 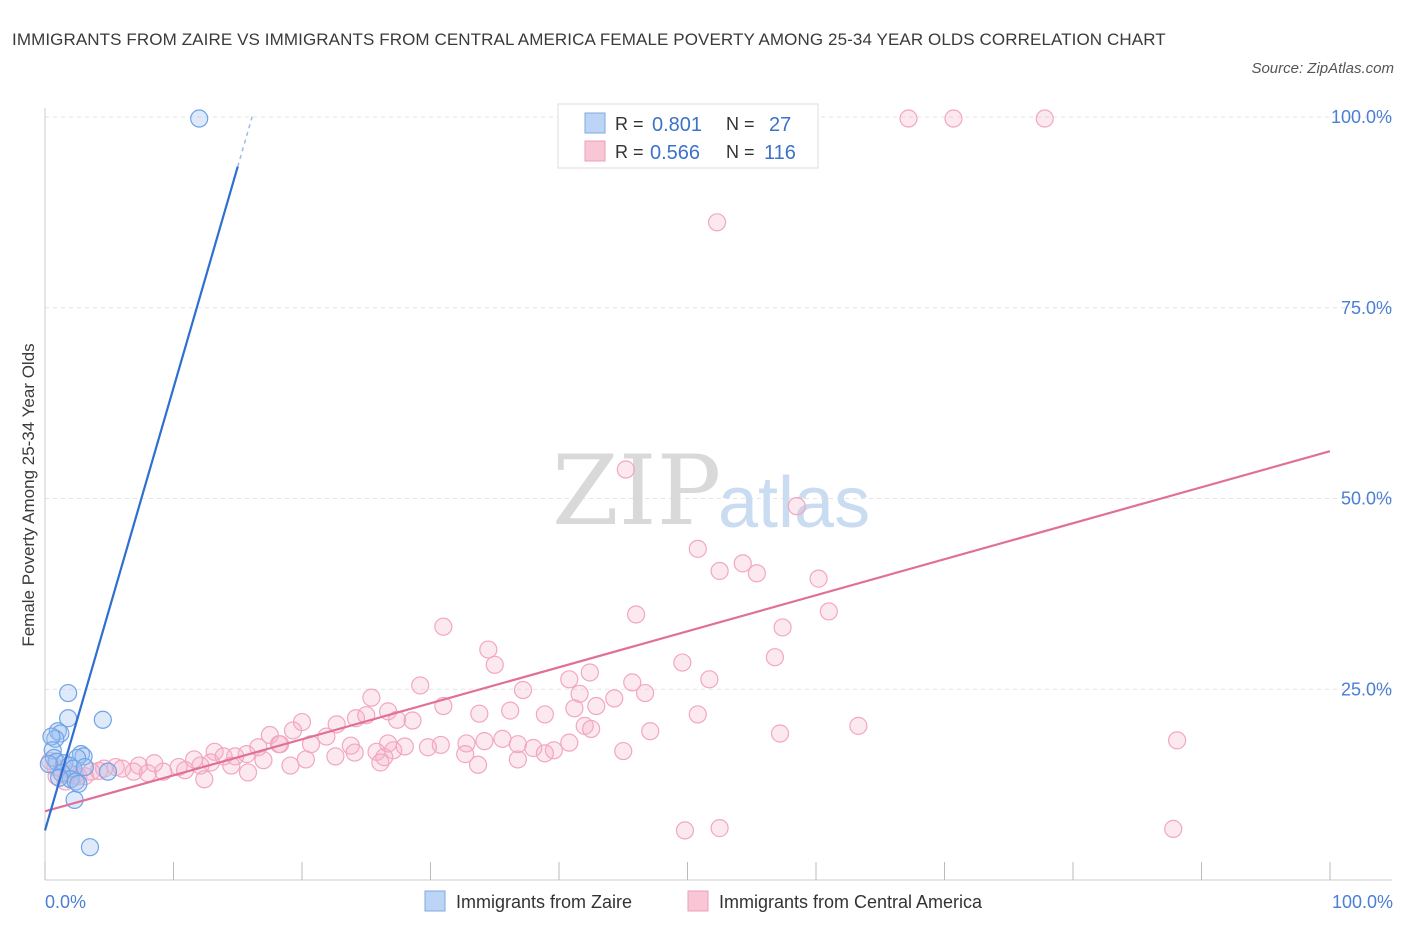 What do you see at coordinates (740, 152) in the screenshot?
I see `stats-n-label-central-america: N =` at bounding box center [740, 152].